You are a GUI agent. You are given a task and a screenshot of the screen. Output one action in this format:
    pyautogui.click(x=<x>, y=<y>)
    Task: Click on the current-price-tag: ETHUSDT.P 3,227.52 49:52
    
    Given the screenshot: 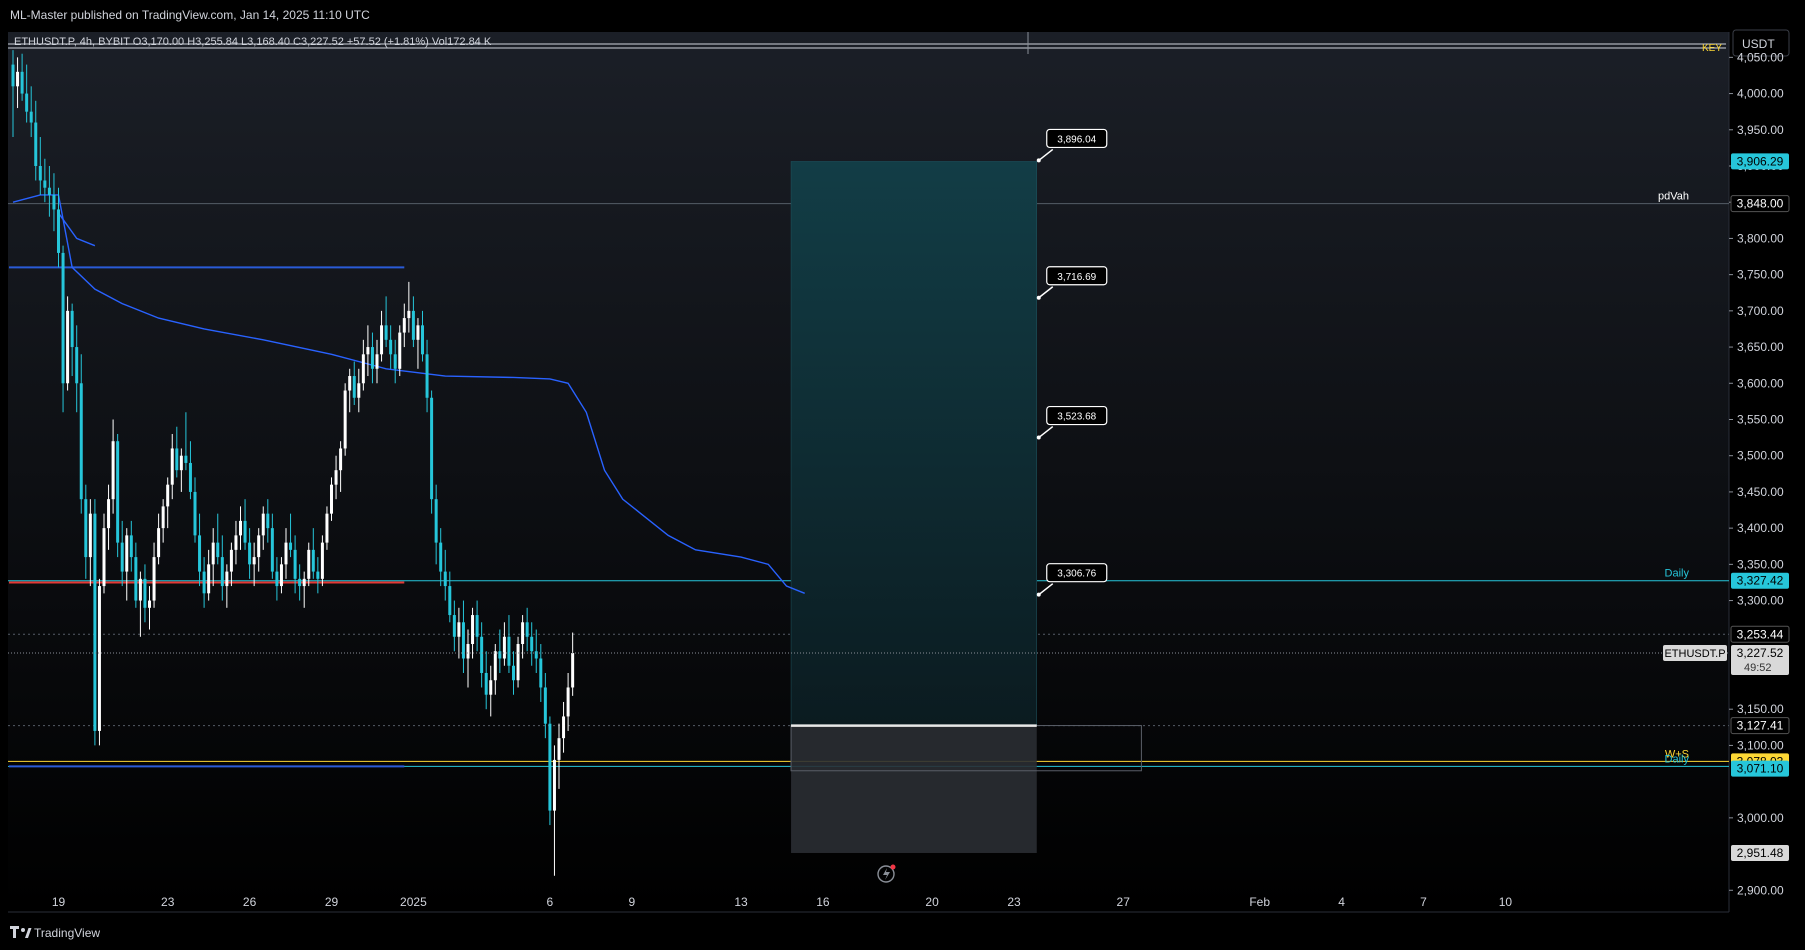 What is the action you would take?
    pyautogui.click(x=898, y=660)
    